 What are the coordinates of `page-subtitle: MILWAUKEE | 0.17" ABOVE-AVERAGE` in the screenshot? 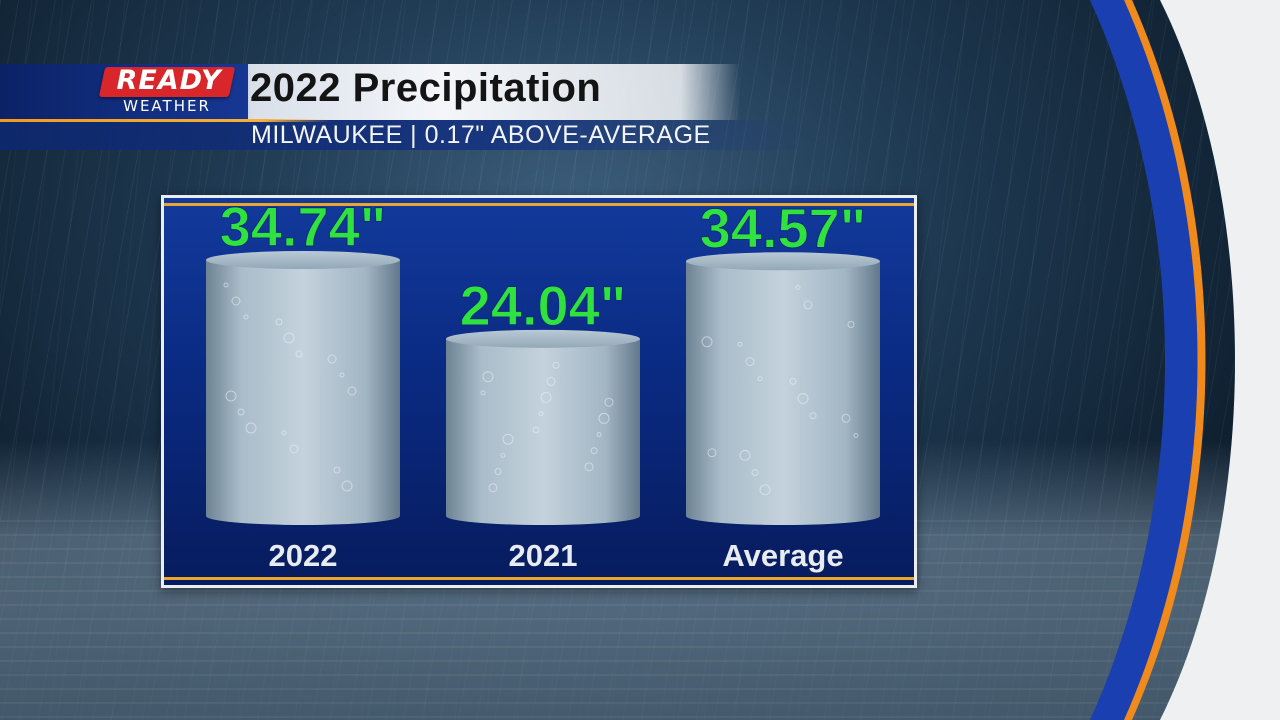 It's located at (481, 135).